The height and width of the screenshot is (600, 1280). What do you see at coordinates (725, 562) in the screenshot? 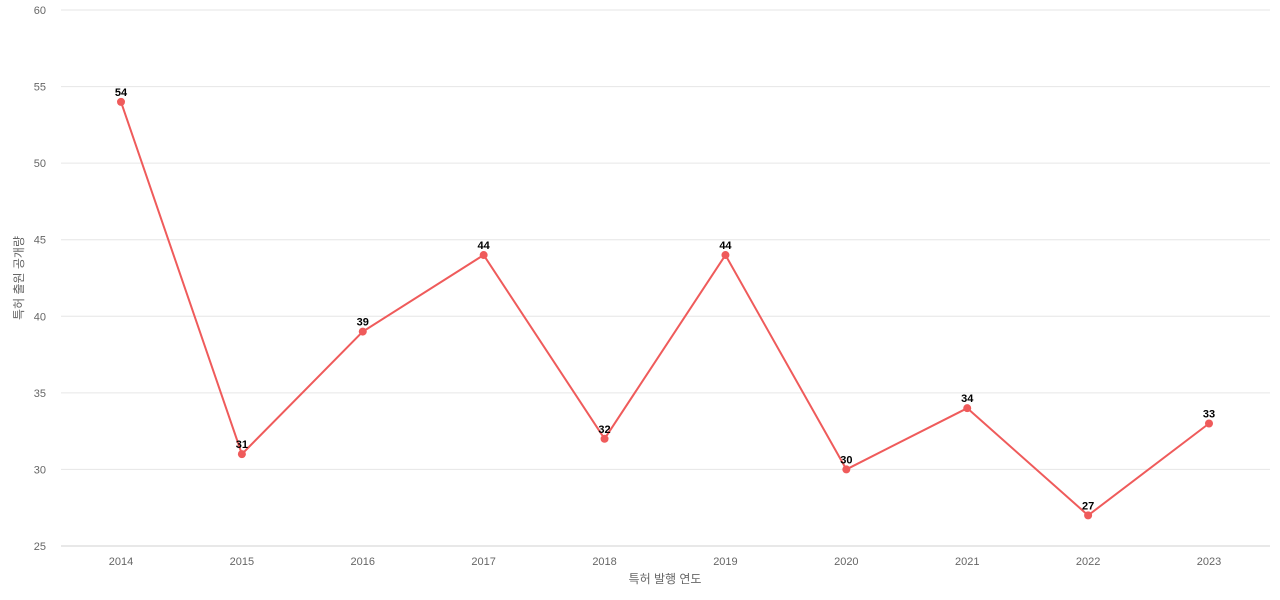
I see `x-tick-label: 2019` at bounding box center [725, 562].